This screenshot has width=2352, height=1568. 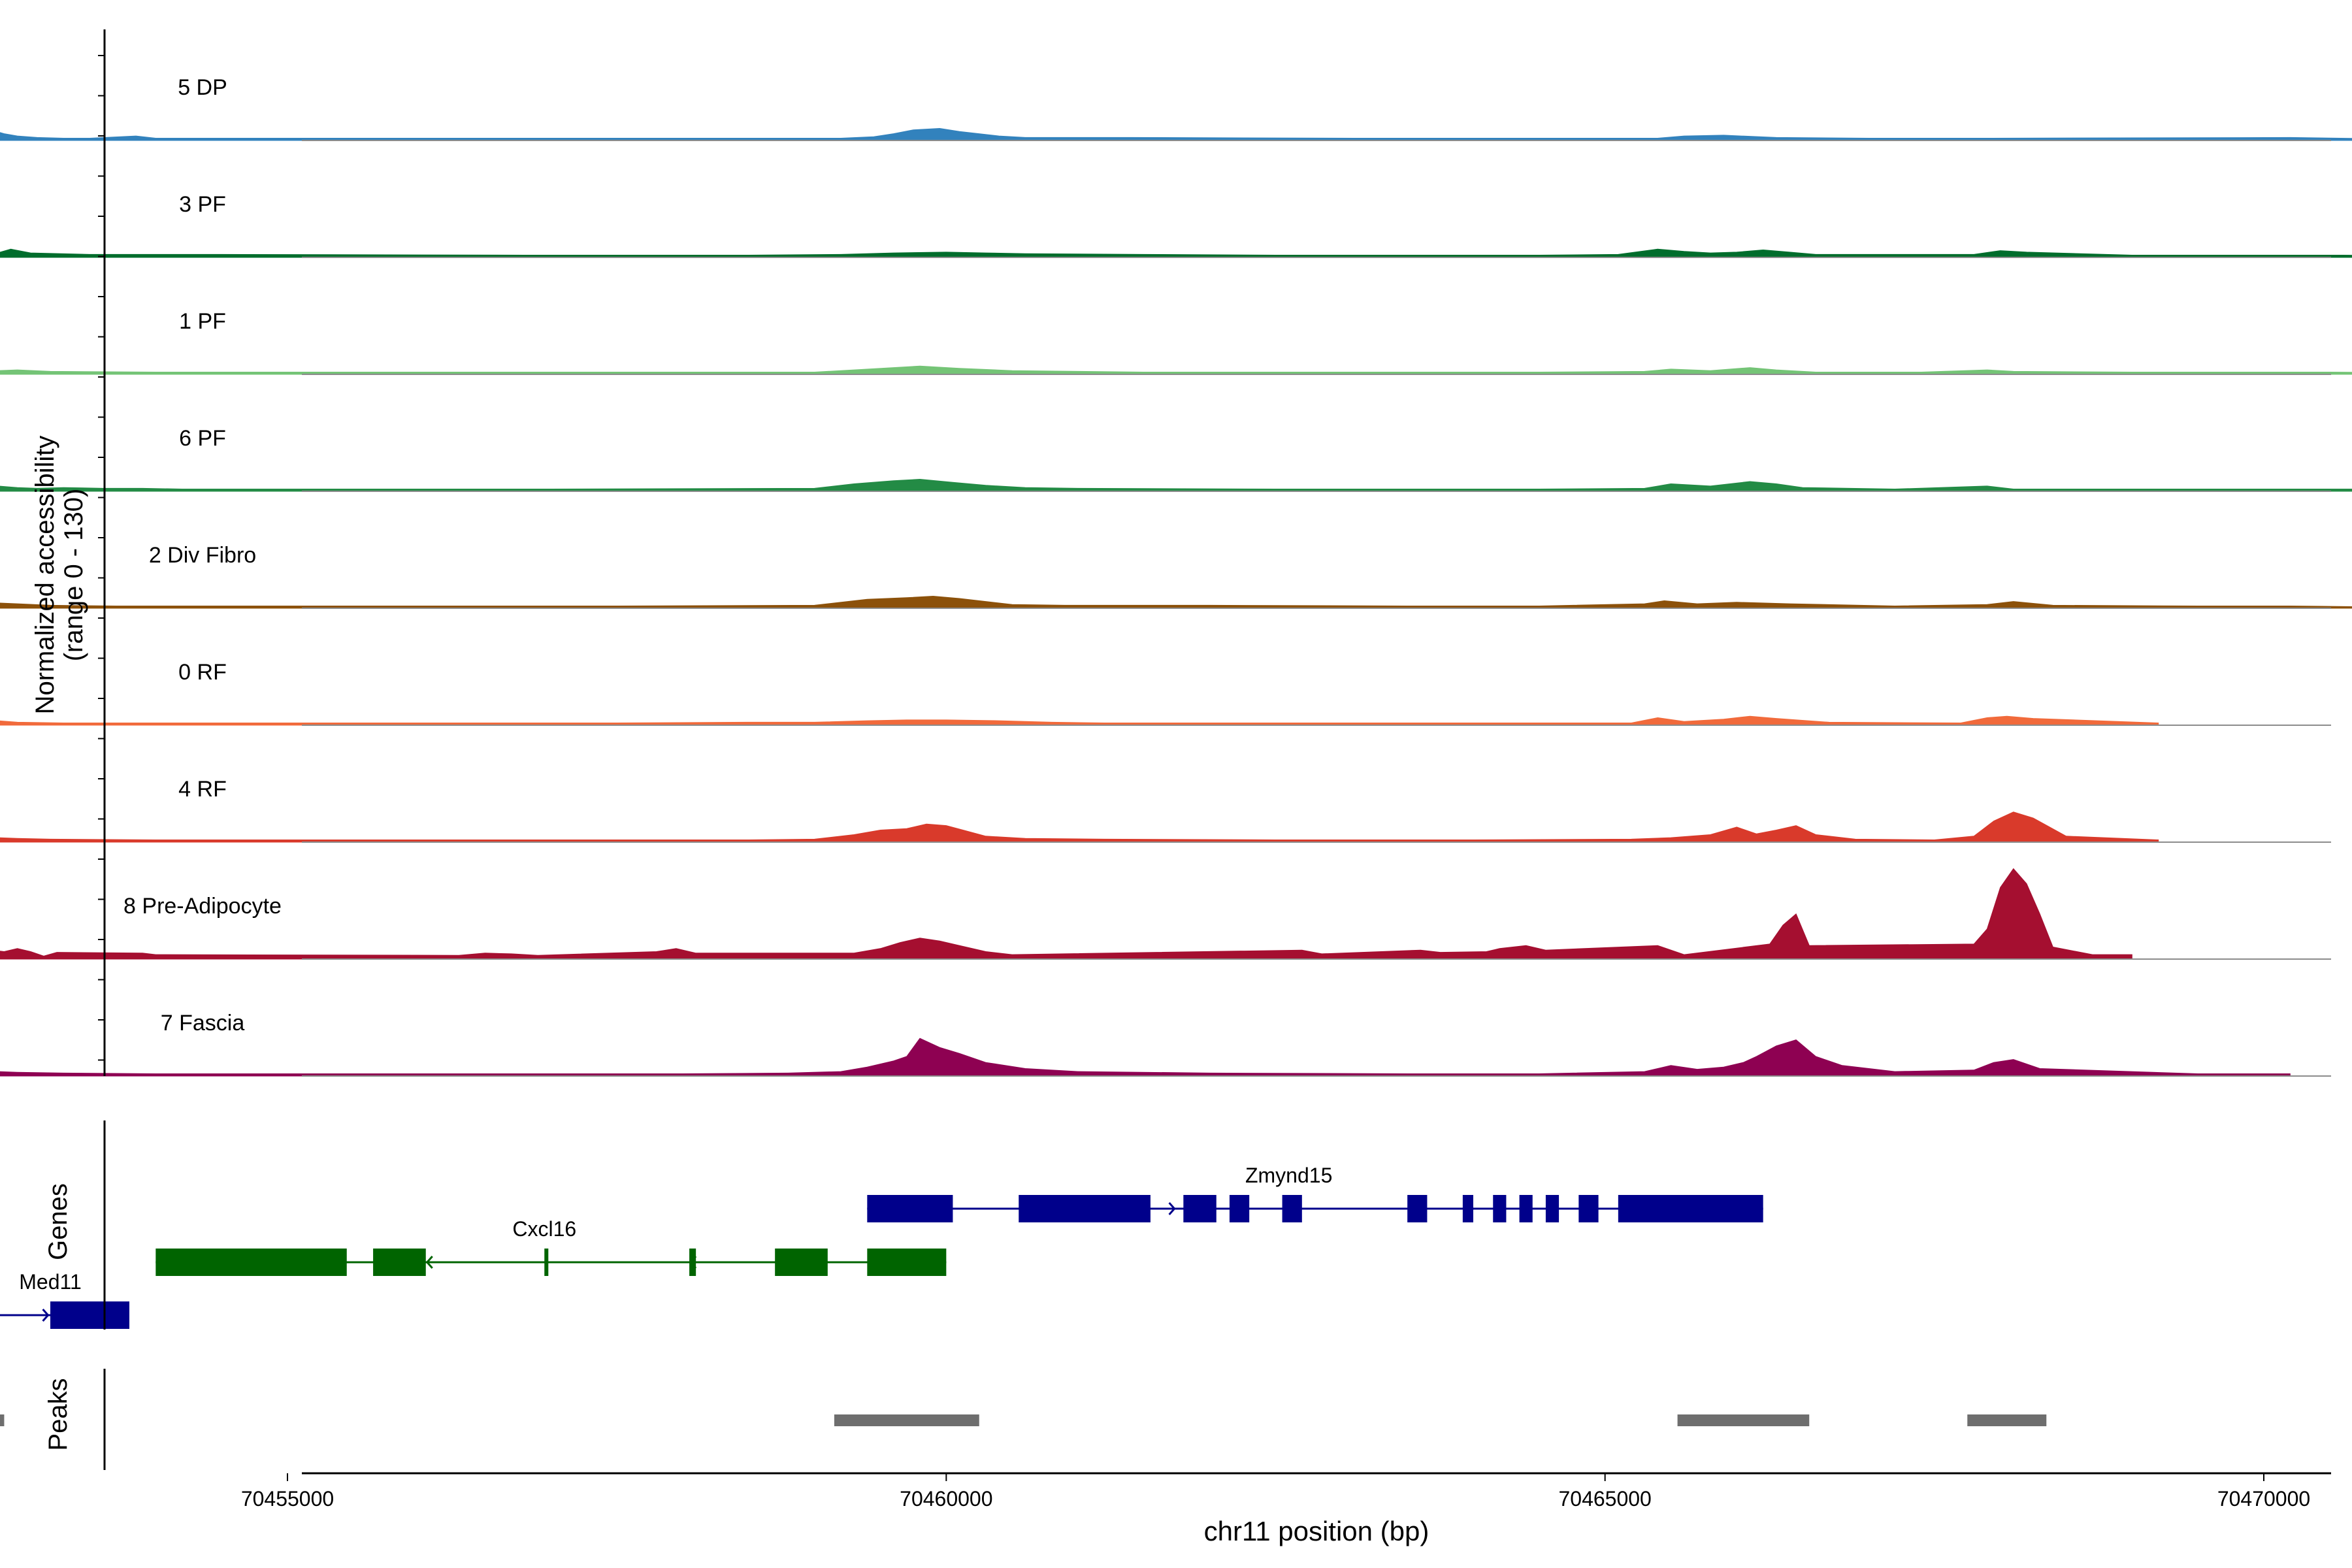 I want to click on genes-track: Zmynd15 Cxcl16 Med11, so click(x=881, y=1246).